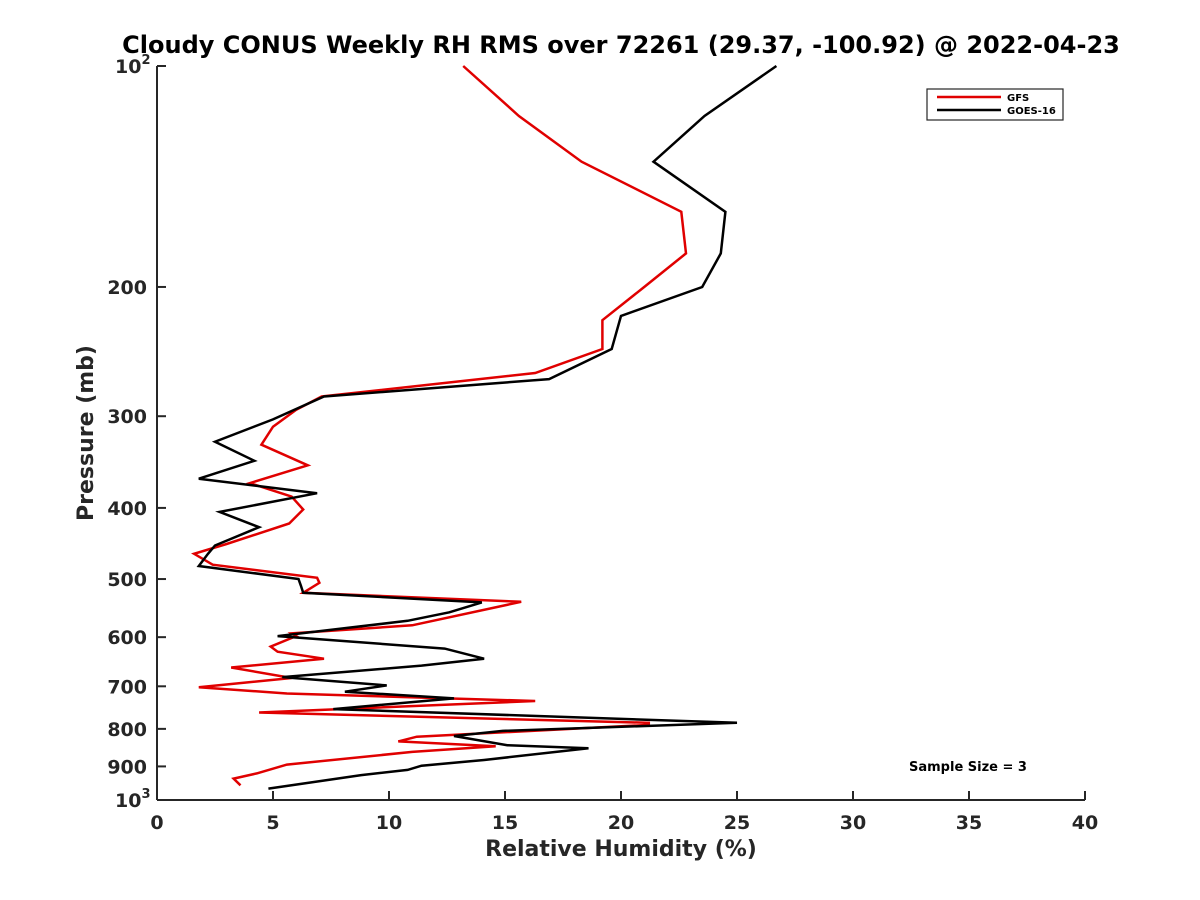 Image resolution: width=1200 pixels, height=900 pixels. Describe the element at coordinates (389, 823) in the screenshot. I see `x-tick-label: 10` at that location.